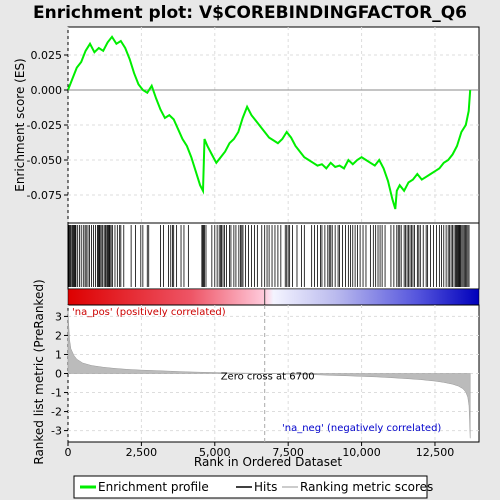 This screenshot has width=500, height=500. I want to click on x-tick-label: 10,000, so click(361, 452).